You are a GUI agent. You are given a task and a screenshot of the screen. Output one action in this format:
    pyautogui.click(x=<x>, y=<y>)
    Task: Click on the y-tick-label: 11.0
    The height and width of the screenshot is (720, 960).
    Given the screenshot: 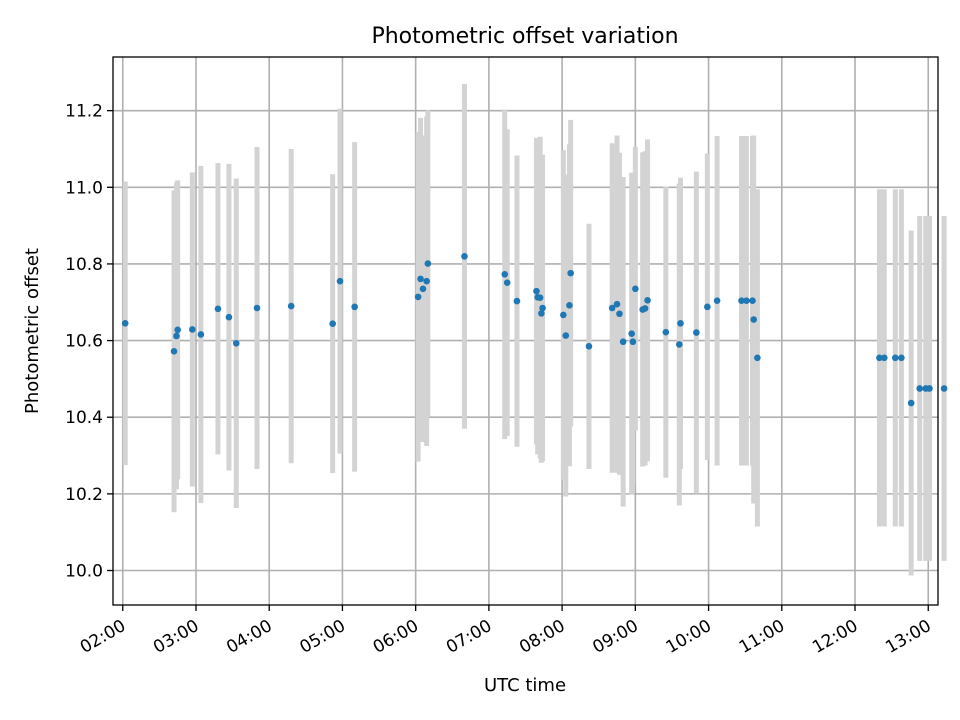 What is the action you would take?
    pyautogui.click(x=84, y=188)
    